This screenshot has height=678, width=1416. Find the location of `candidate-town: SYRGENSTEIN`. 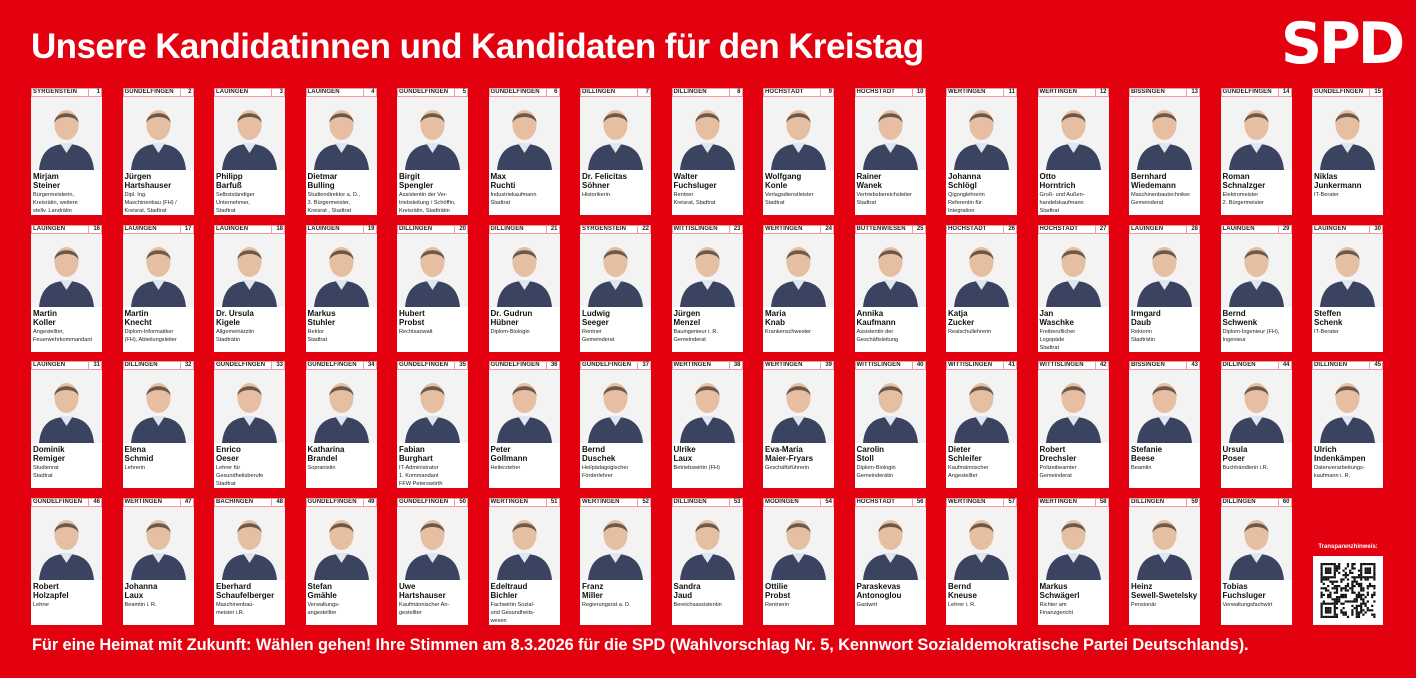

candidate-town: SYRGENSTEIN is located at coordinates (55, 92).